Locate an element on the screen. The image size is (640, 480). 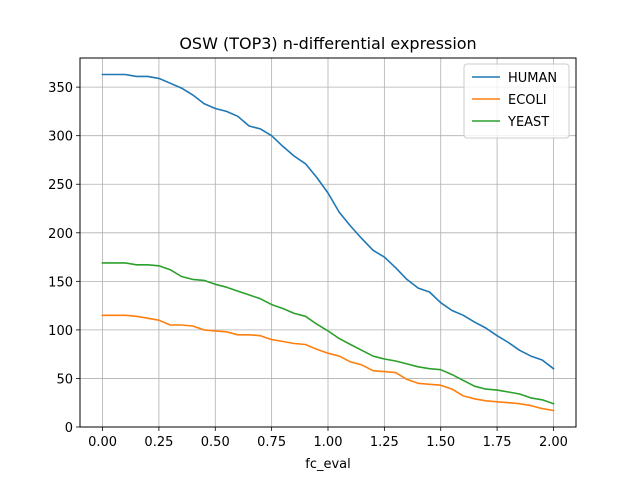
y-tick-label: 250 is located at coordinates (60, 185).